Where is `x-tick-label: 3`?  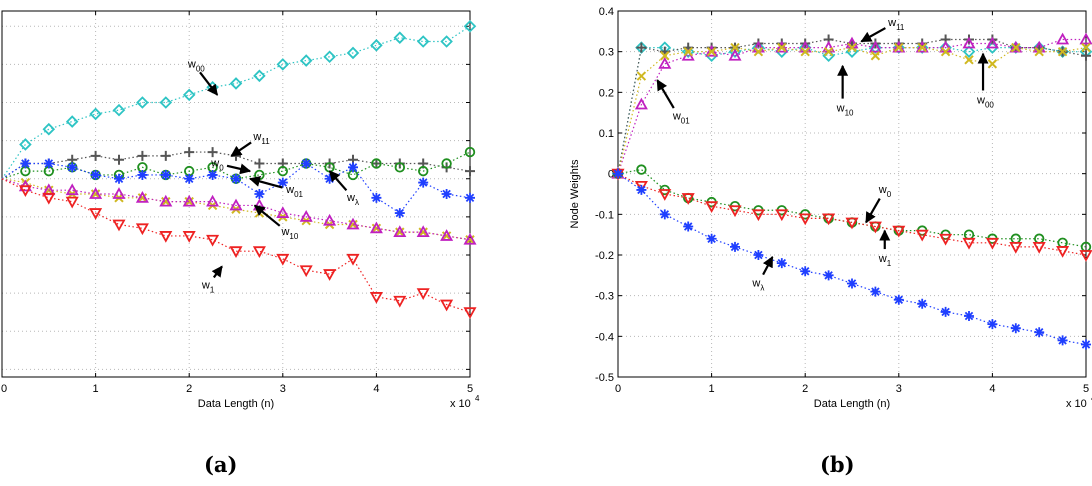 x-tick-label: 3 is located at coordinates (283, 389).